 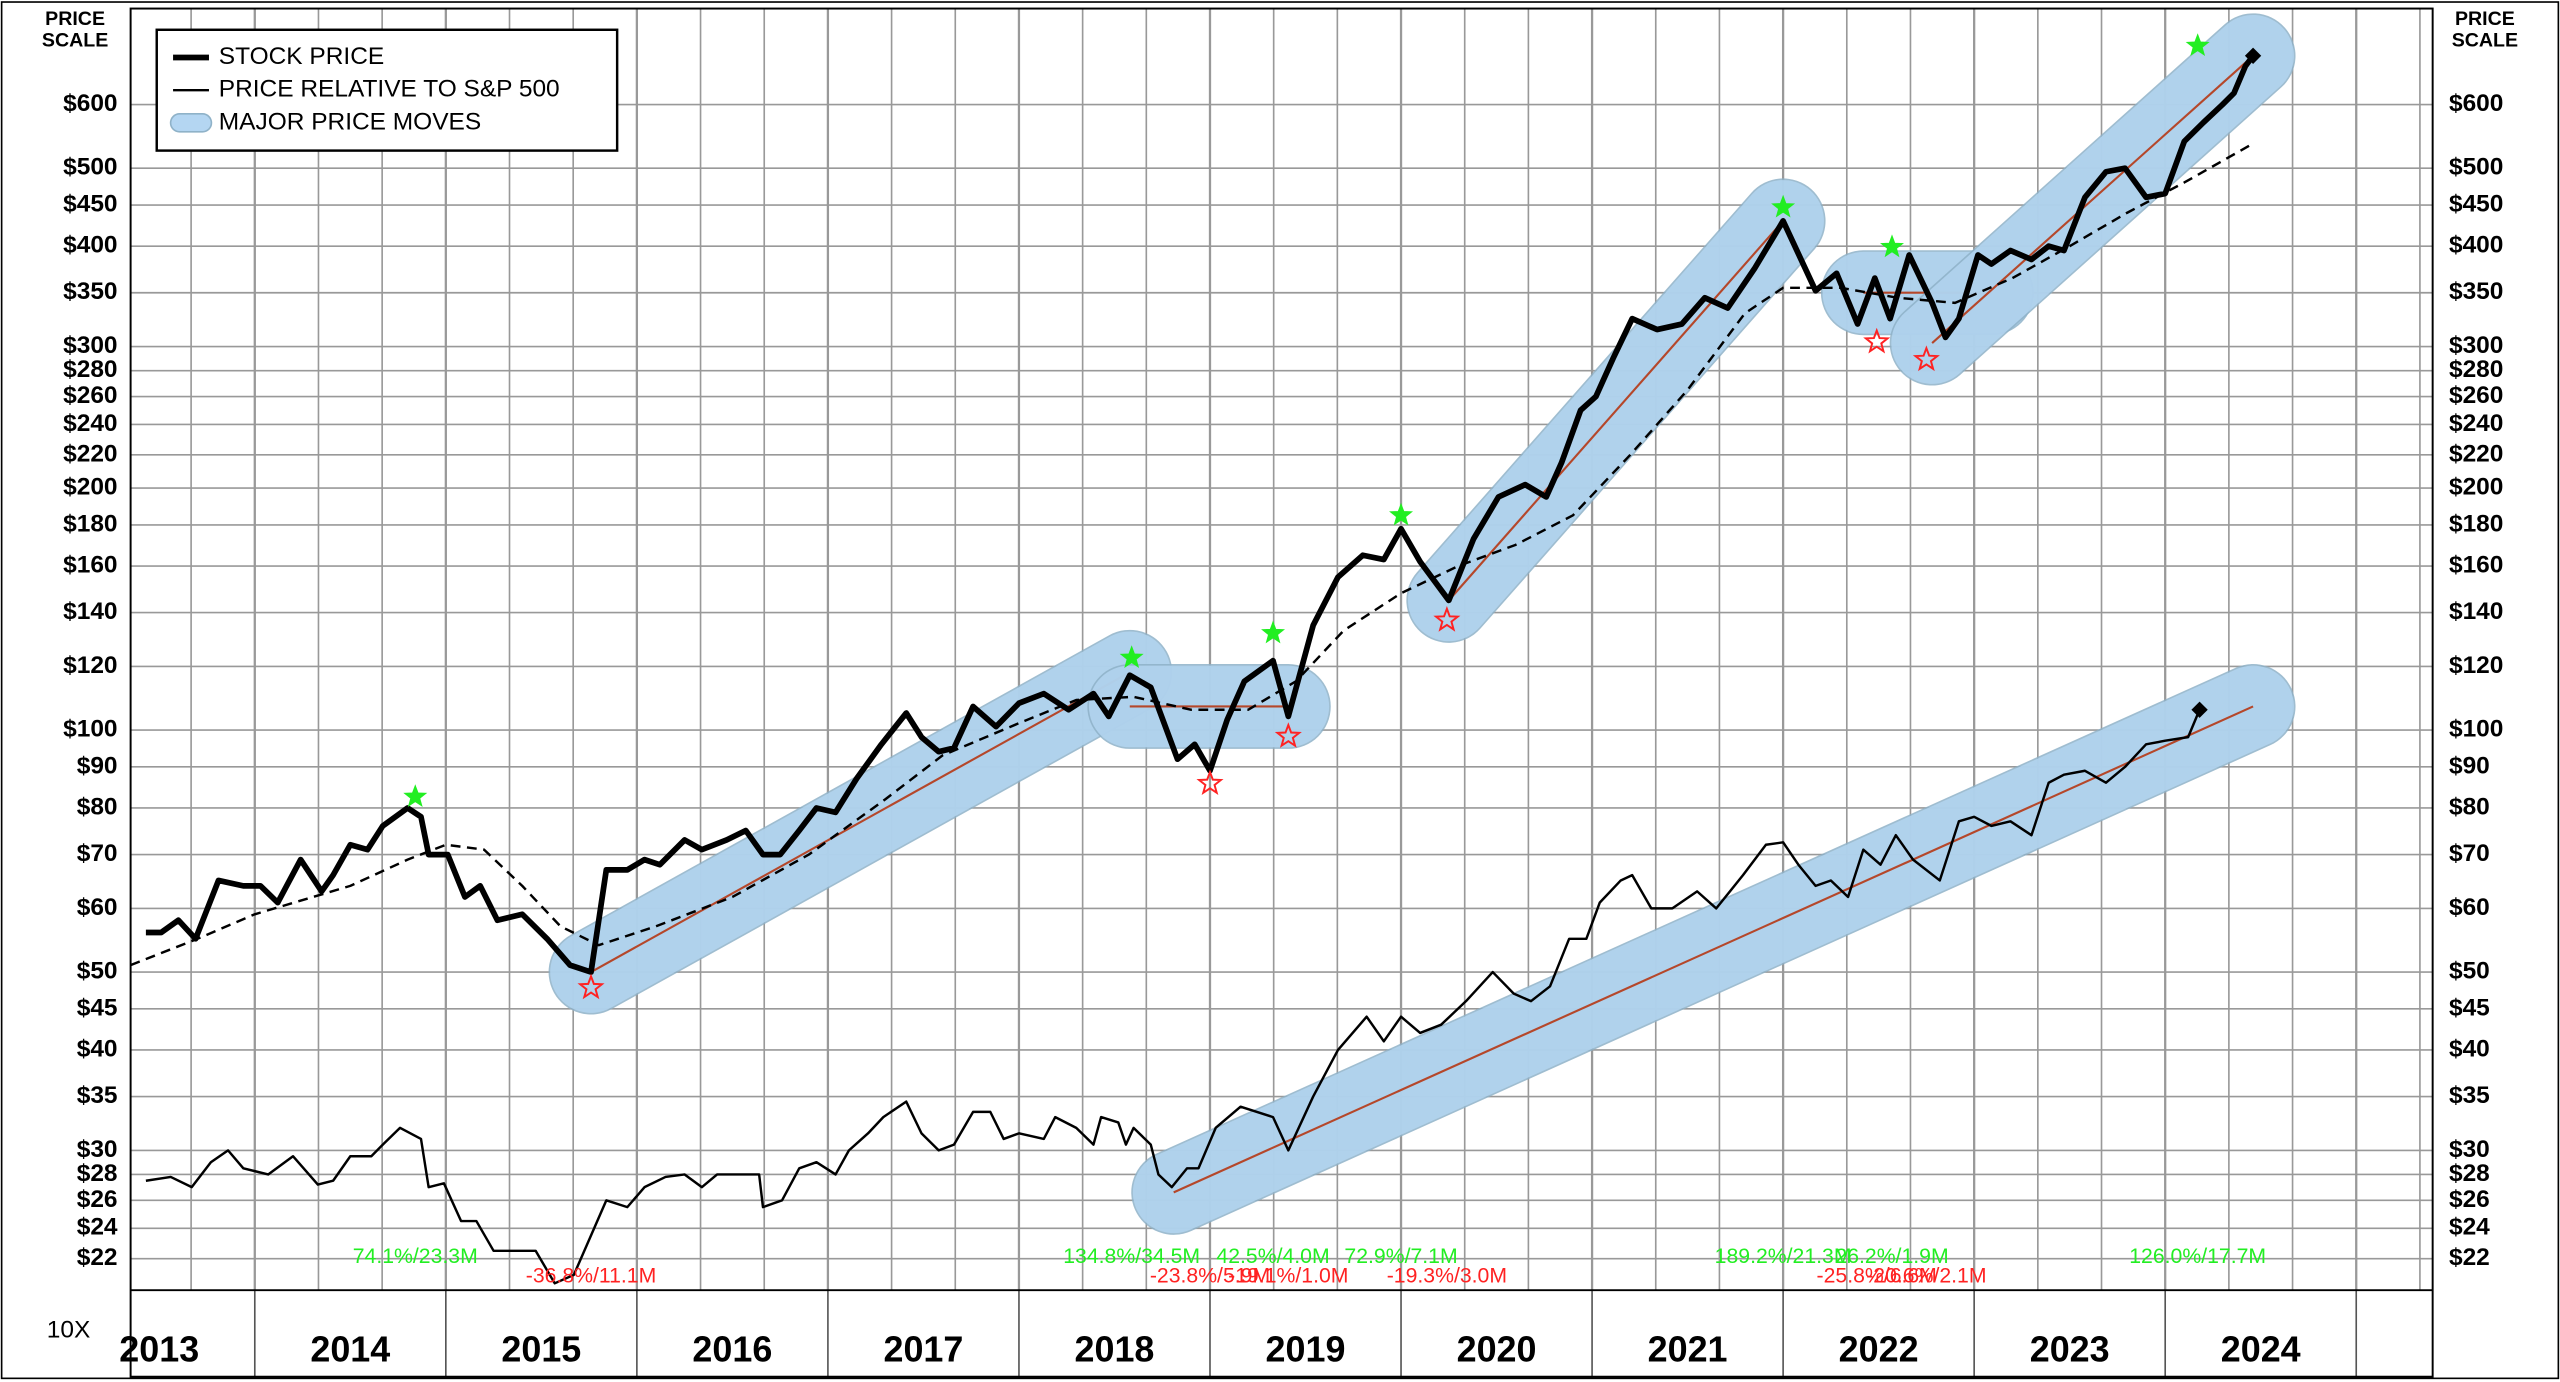 I want to click on x-tick-label: 2015, so click(x=541, y=1349).